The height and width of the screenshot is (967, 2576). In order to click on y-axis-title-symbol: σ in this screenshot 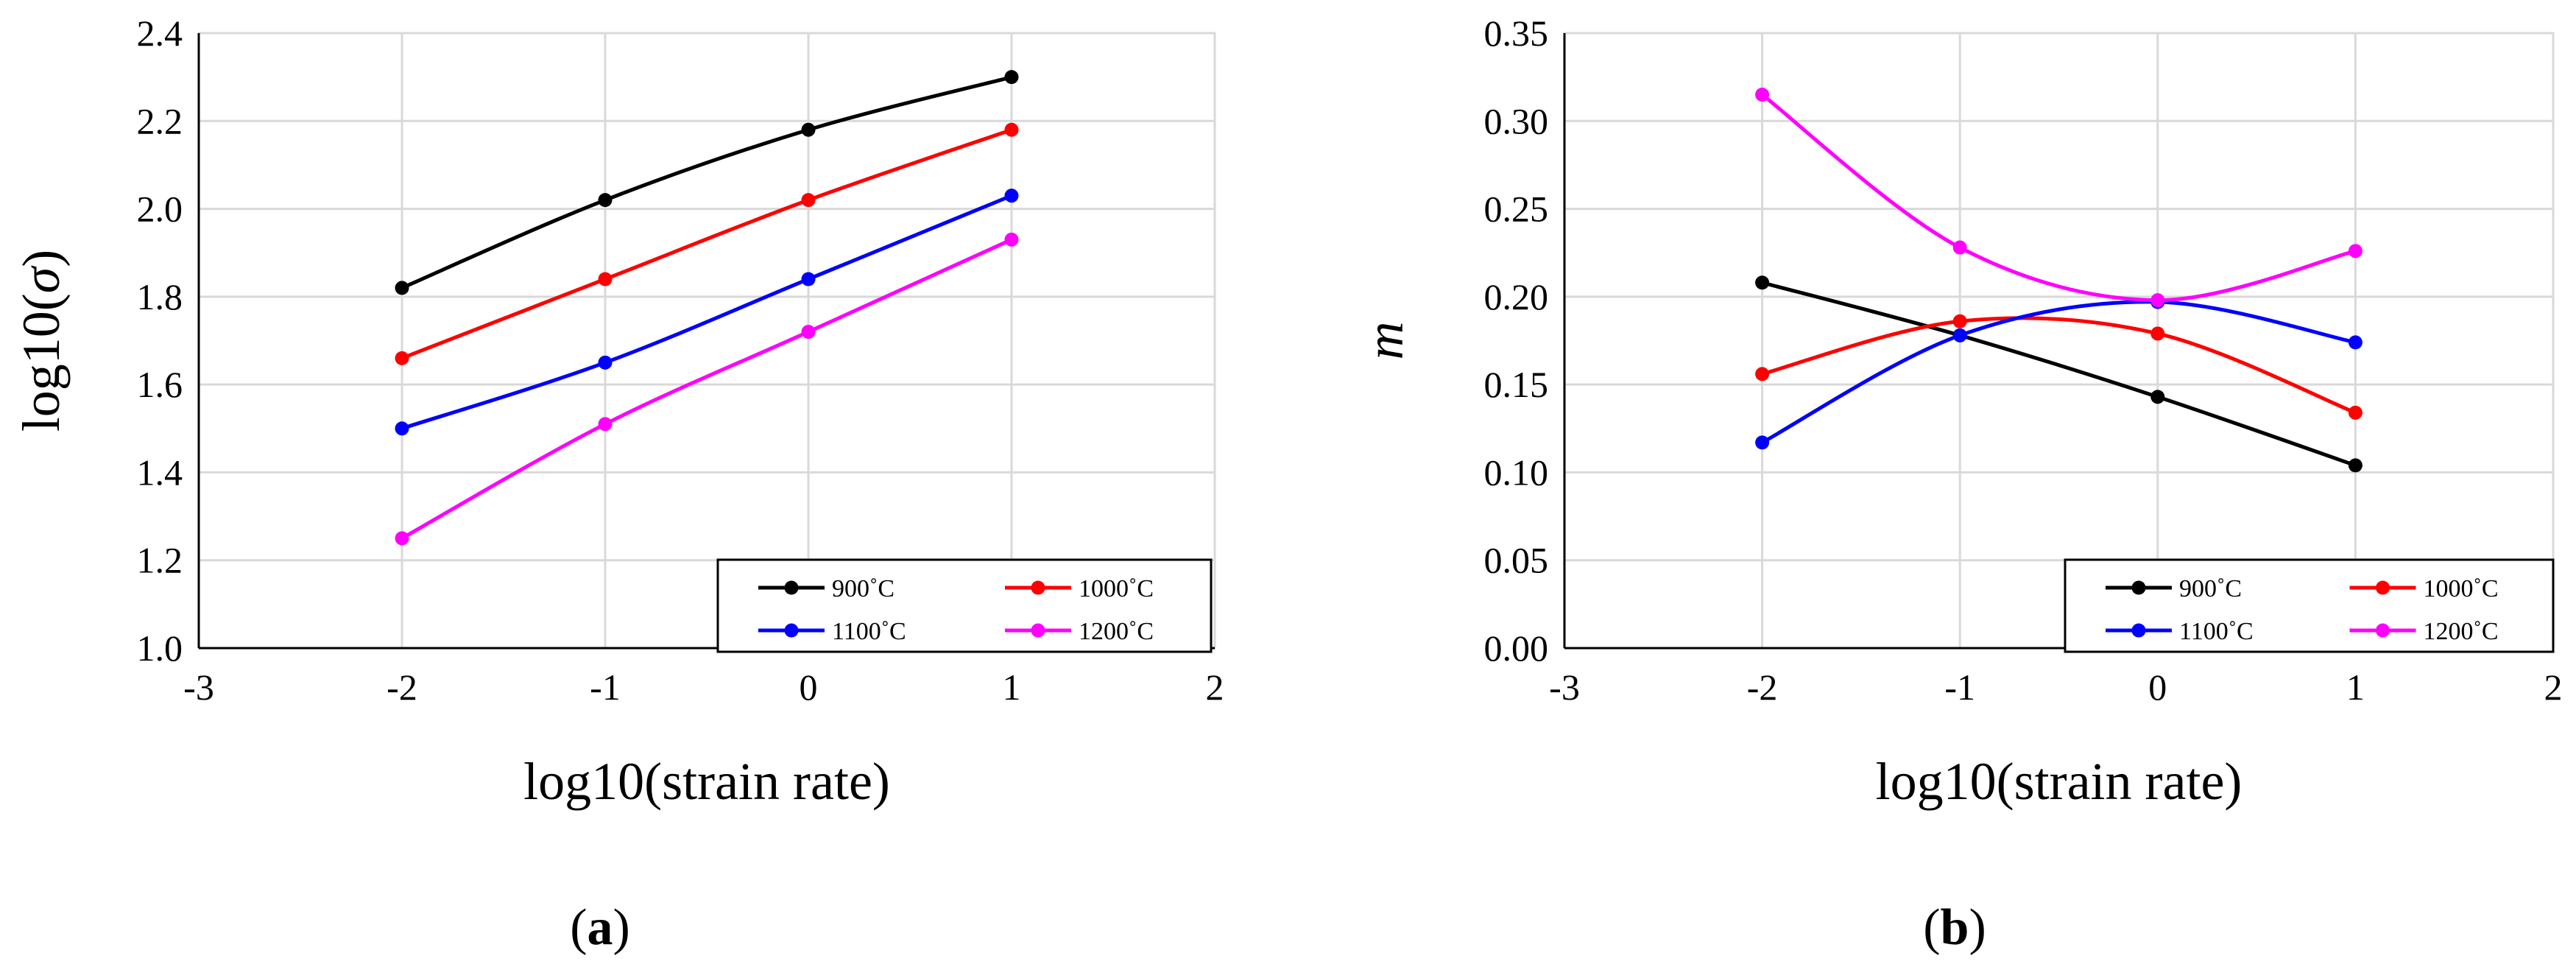, I will do `click(41, 279)`.